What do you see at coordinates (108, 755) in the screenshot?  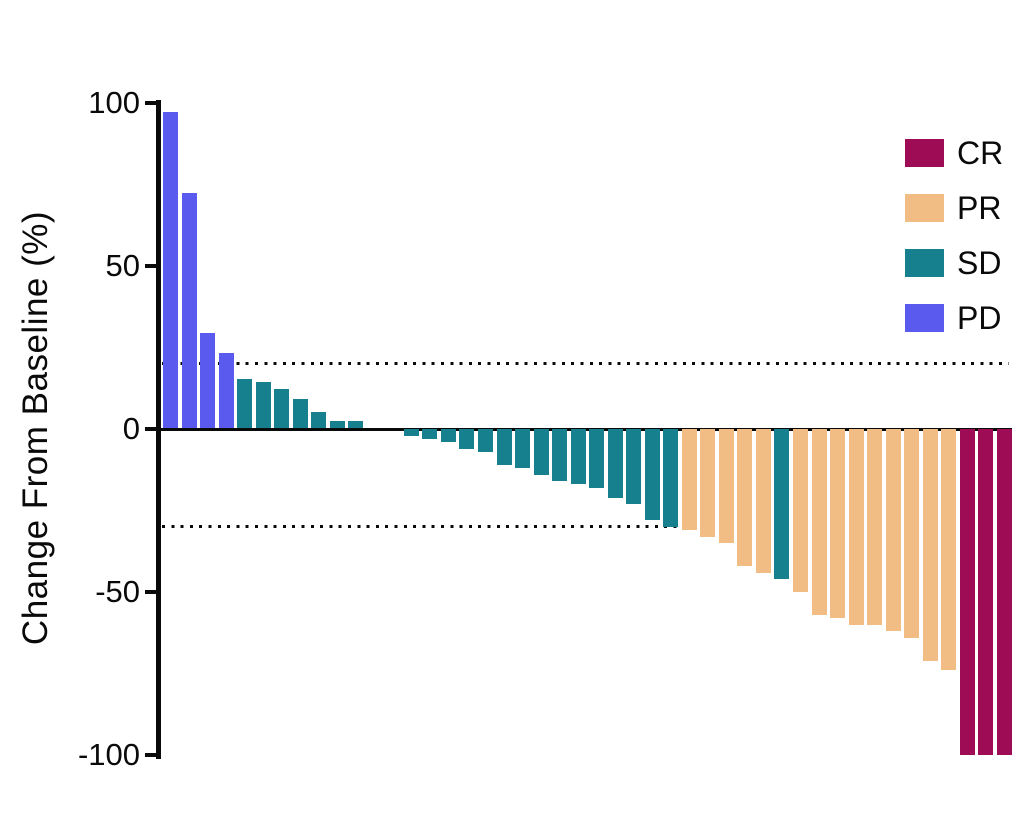 I see `y-tick-label--100: -100` at bounding box center [108, 755].